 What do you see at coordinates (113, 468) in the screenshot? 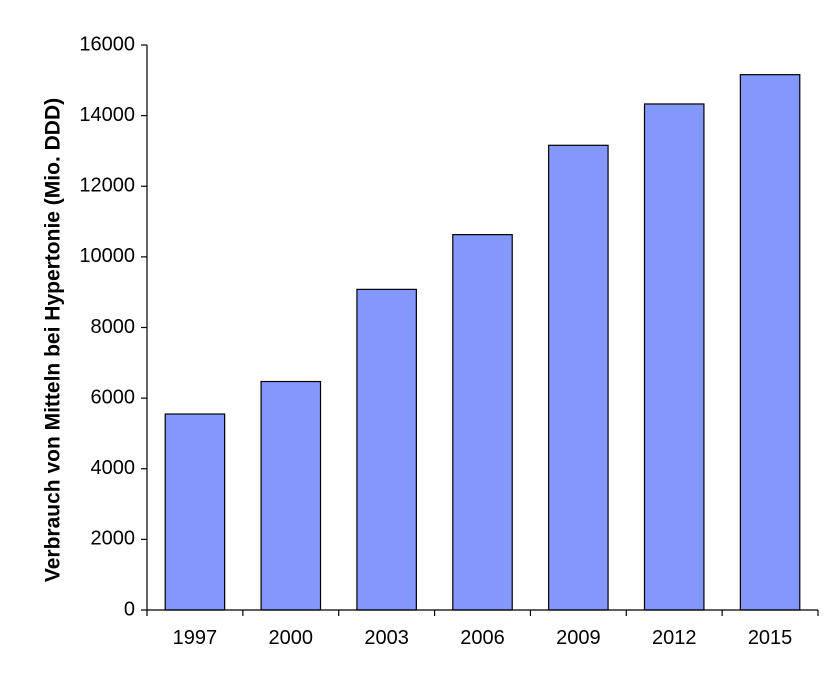
I see `y-tick-label: 4000` at bounding box center [113, 468].